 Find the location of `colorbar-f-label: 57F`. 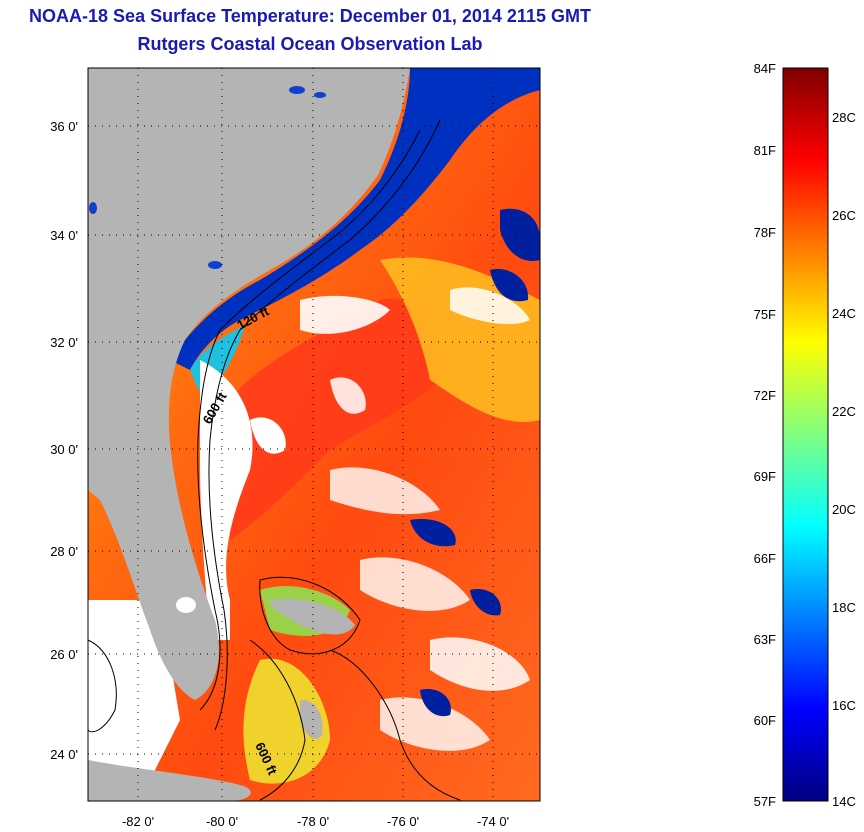

colorbar-f-label: 57F is located at coordinates (765, 801).